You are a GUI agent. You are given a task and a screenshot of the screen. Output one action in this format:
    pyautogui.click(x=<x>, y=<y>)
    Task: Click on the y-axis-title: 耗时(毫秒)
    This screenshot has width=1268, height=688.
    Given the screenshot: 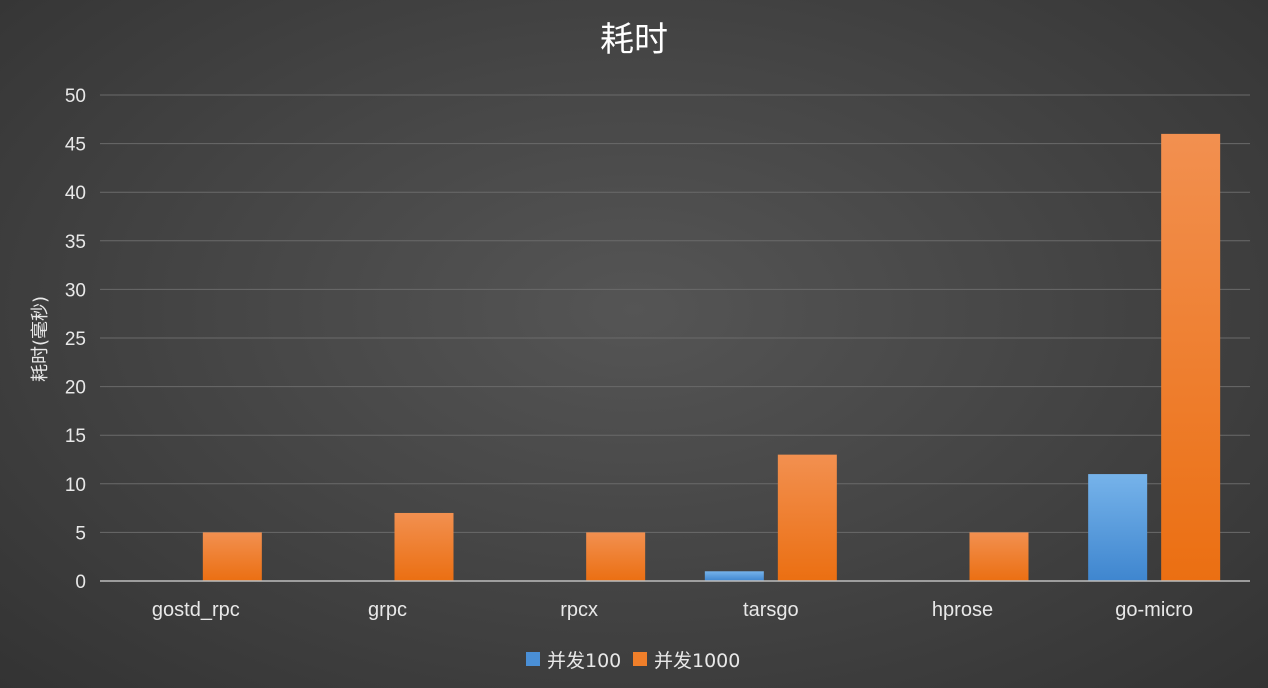 What is the action you would take?
    pyautogui.click(x=40, y=339)
    